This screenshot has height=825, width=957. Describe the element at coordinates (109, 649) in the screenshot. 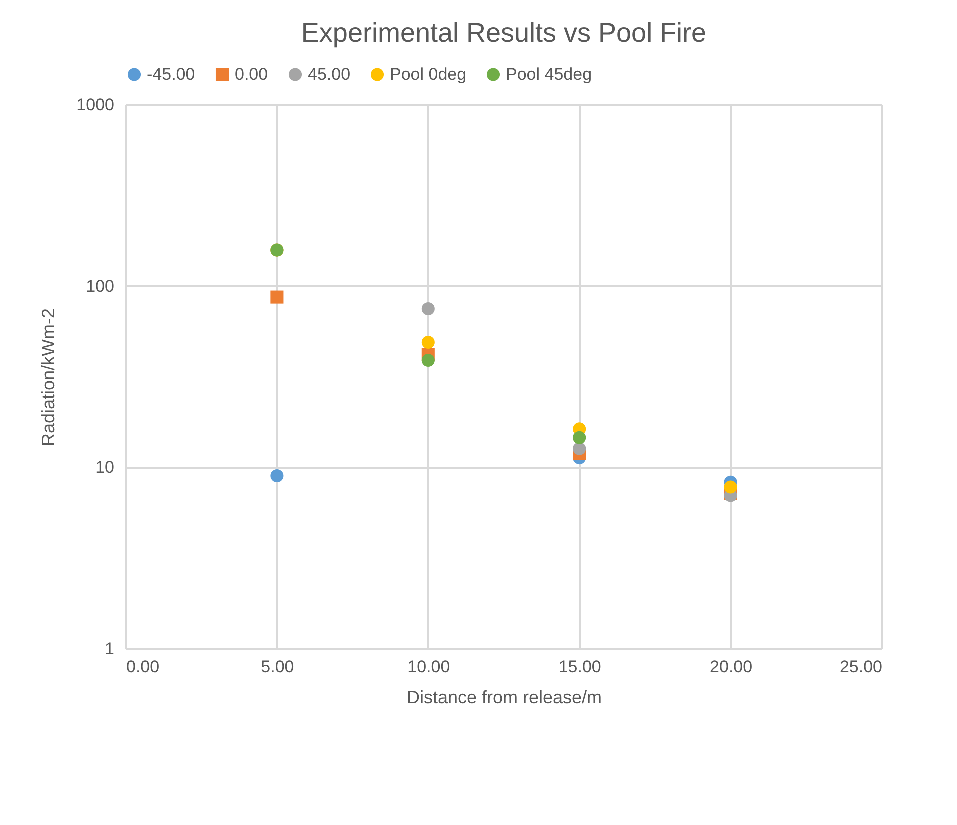

I see `y-tick-label: 1` at that location.